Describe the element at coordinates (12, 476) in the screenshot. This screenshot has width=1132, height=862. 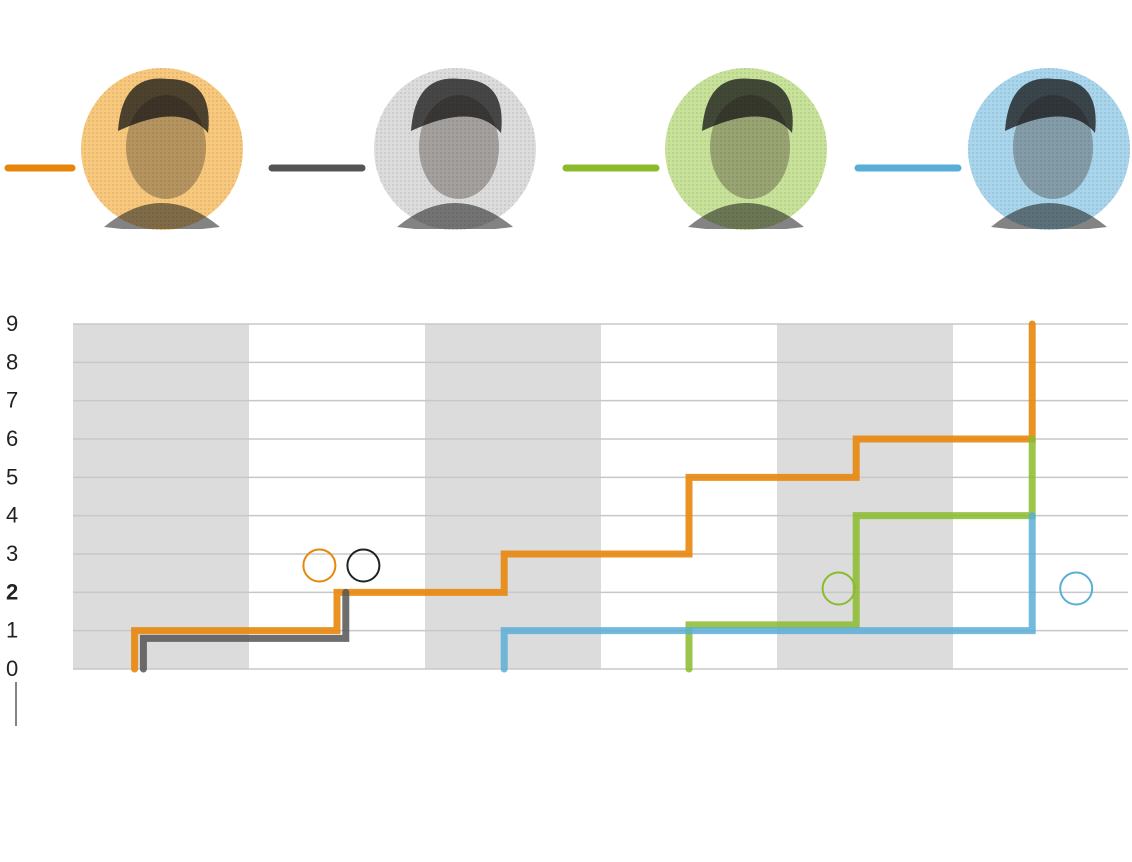
I see `y-tick-label: 5` at that location.